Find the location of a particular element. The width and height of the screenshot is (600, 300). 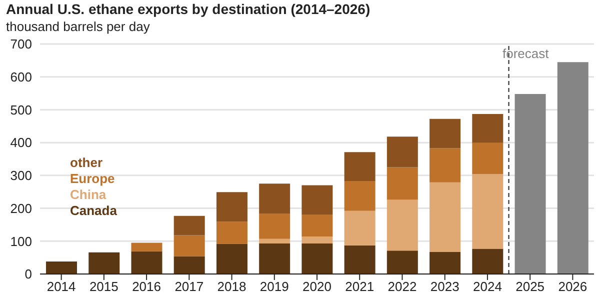

x-tick-label: 2017 is located at coordinates (189, 286).